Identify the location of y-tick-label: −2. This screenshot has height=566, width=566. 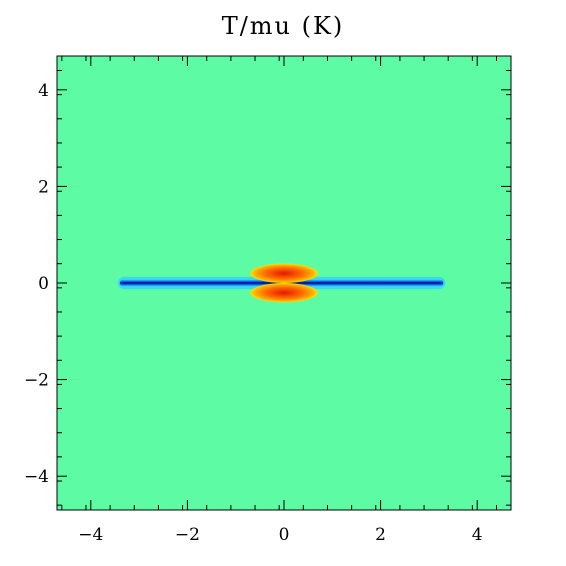
(36, 381).